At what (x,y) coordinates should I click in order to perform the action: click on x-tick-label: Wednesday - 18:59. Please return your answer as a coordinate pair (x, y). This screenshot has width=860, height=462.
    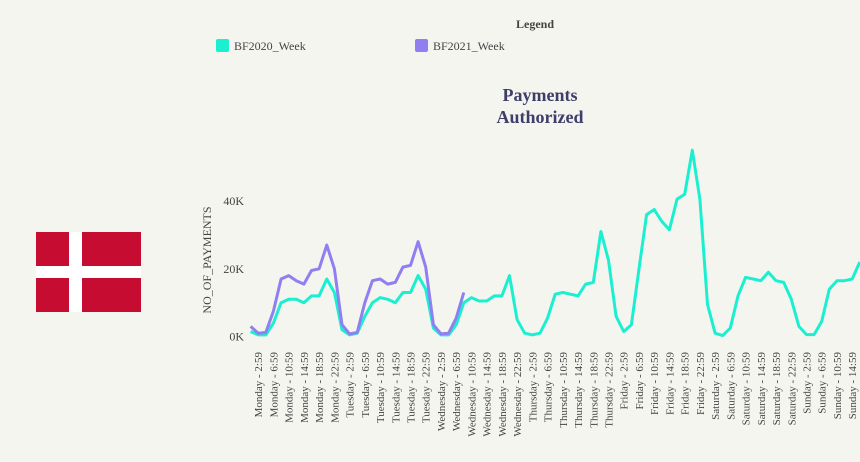
    Looking at the image, I should click on (503, 394).